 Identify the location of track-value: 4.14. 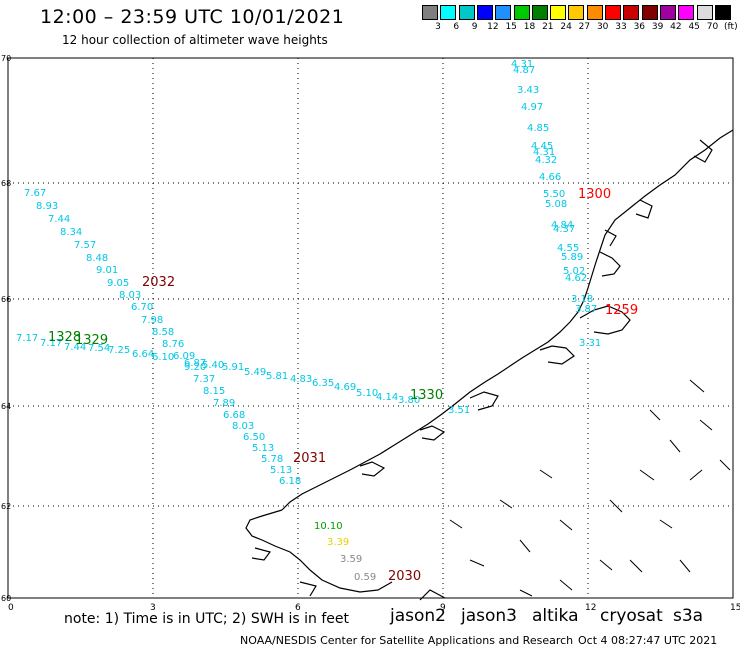
(387, 397).